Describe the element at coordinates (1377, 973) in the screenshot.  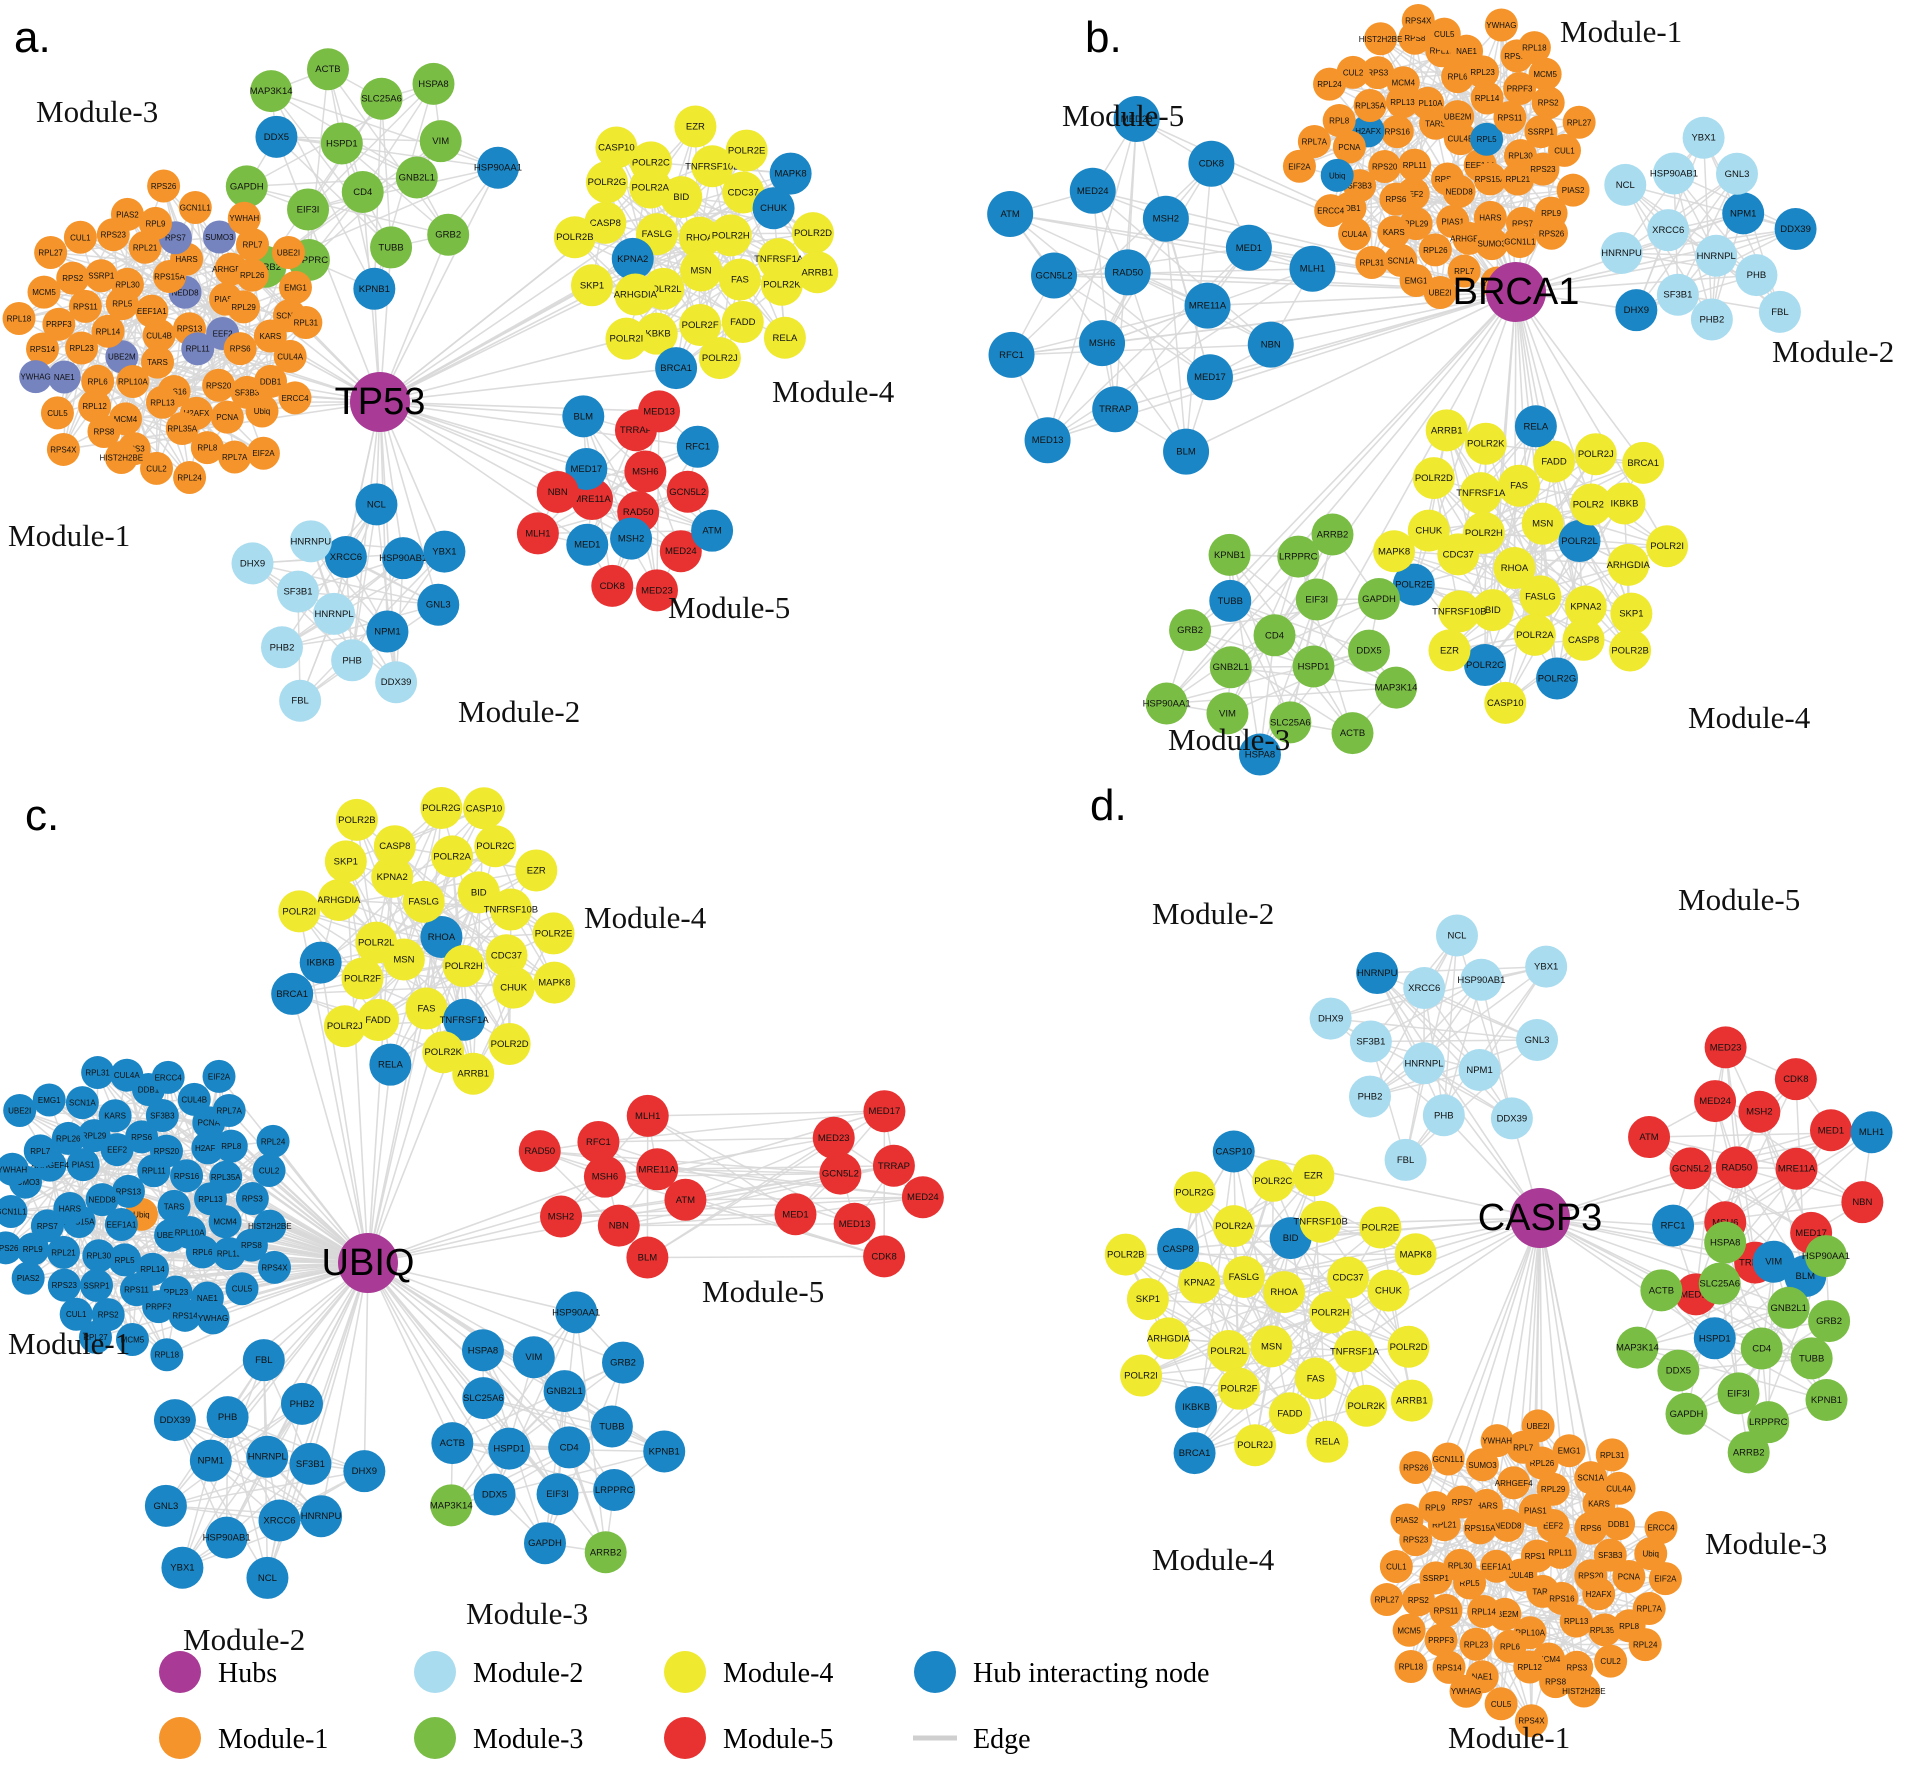
I see `node-HNRNPU: HNRNPU` at that location.